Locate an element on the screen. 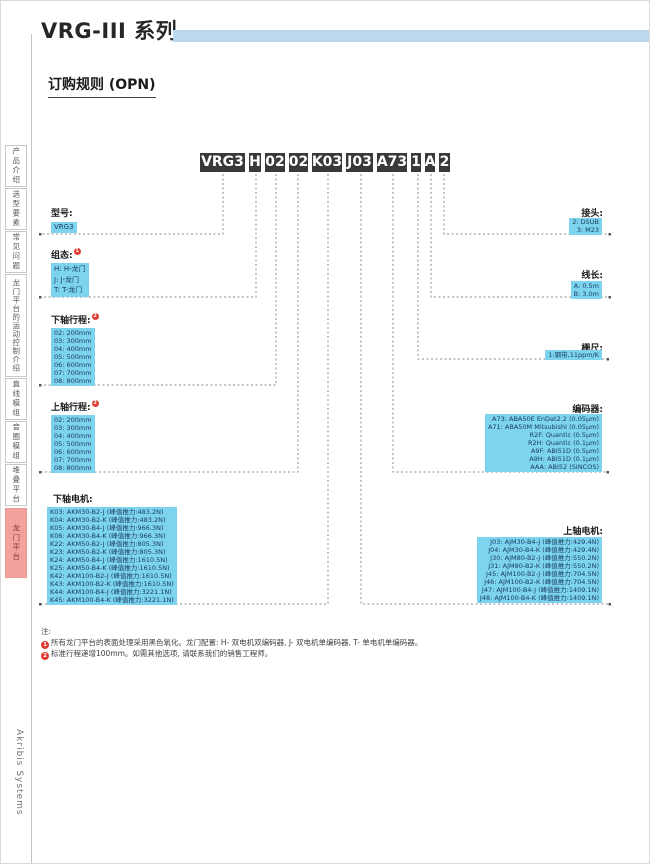 The height and width of the screenshot is (864, 650). option-item: J47: AJM100-B4-J (峰值推力:1409.1N) is located at coordinates (540, 590).